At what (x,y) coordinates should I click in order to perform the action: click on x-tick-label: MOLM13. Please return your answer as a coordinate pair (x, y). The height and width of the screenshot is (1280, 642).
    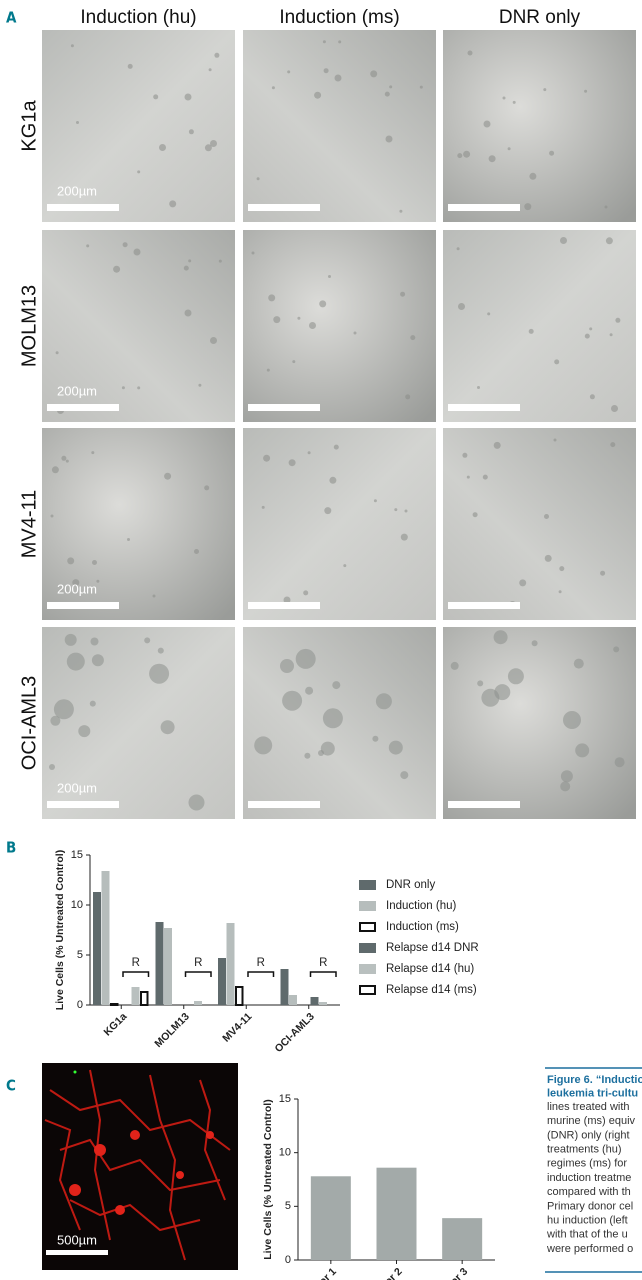
    Looking at the image, I should click on (172, 1030).